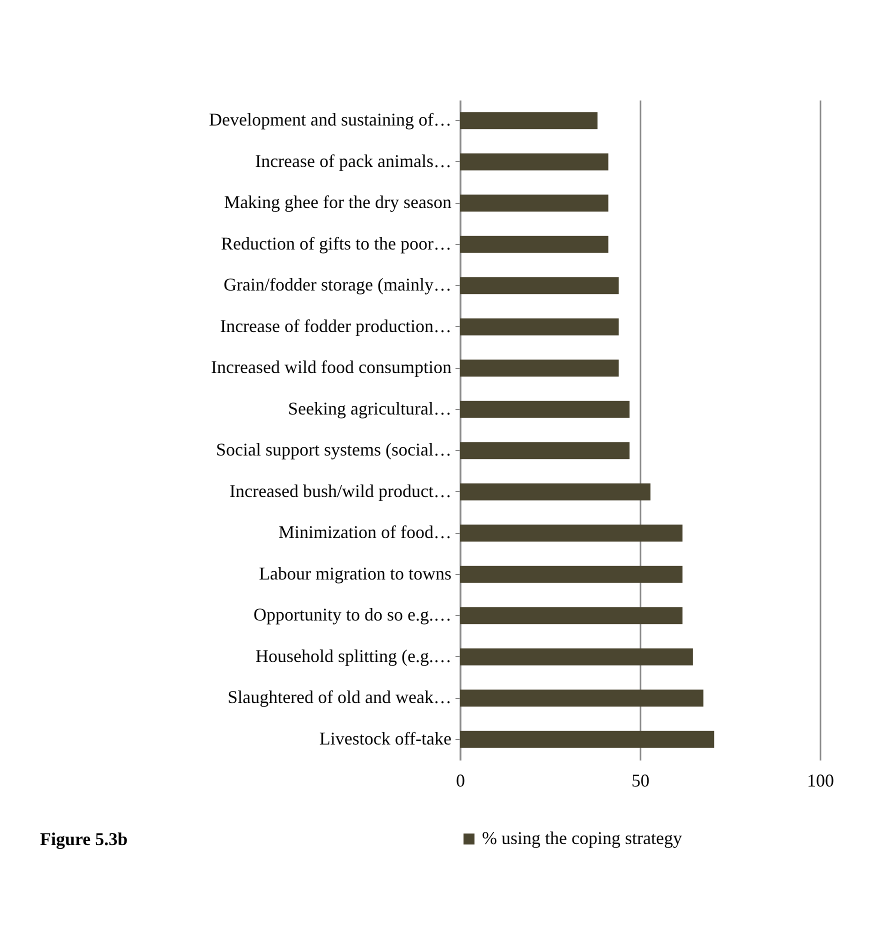 The height and width of the screenshot is (950, 896). I want to click on legend-label: % using the coping strategy, so click(582, 838).